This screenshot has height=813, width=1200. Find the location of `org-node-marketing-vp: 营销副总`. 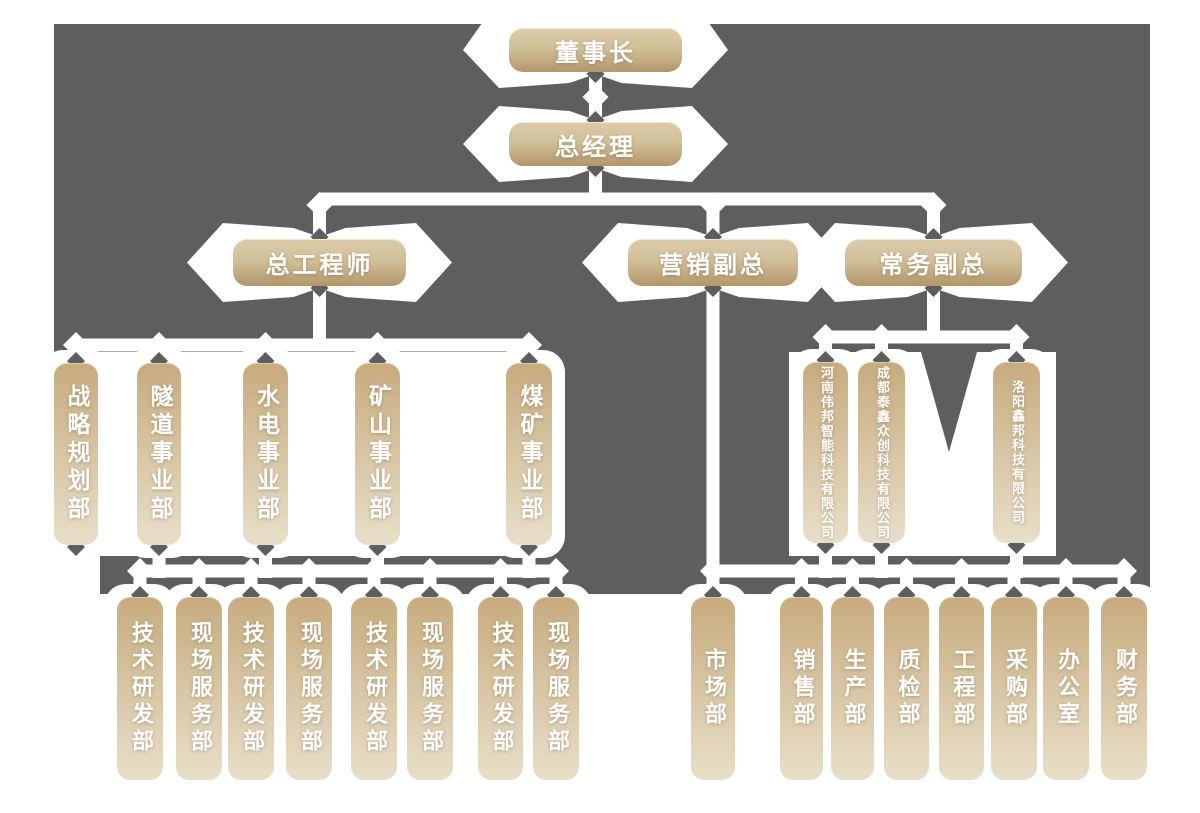

org-node-marketing-vp: 营销副总 is located at coordinates (713, 262).